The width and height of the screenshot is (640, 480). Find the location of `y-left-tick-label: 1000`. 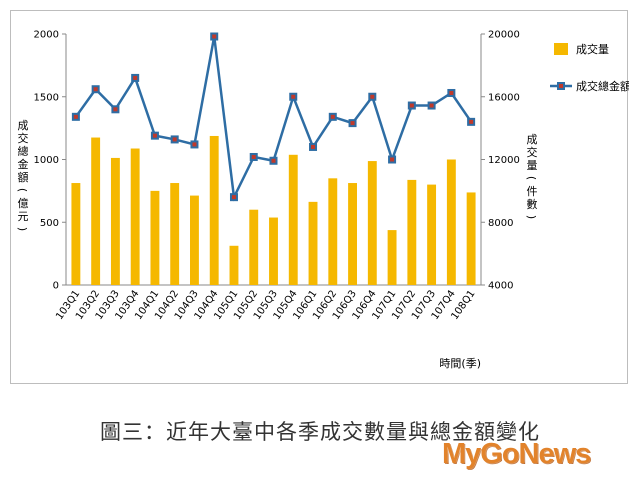

y-left-tick-label: 1000 is located at coordinates (46, 160).